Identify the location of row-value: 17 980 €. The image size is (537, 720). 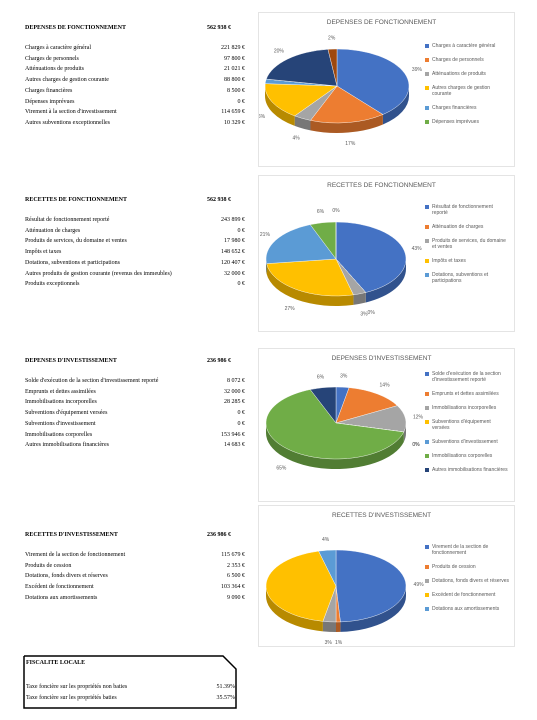
(234, 241).